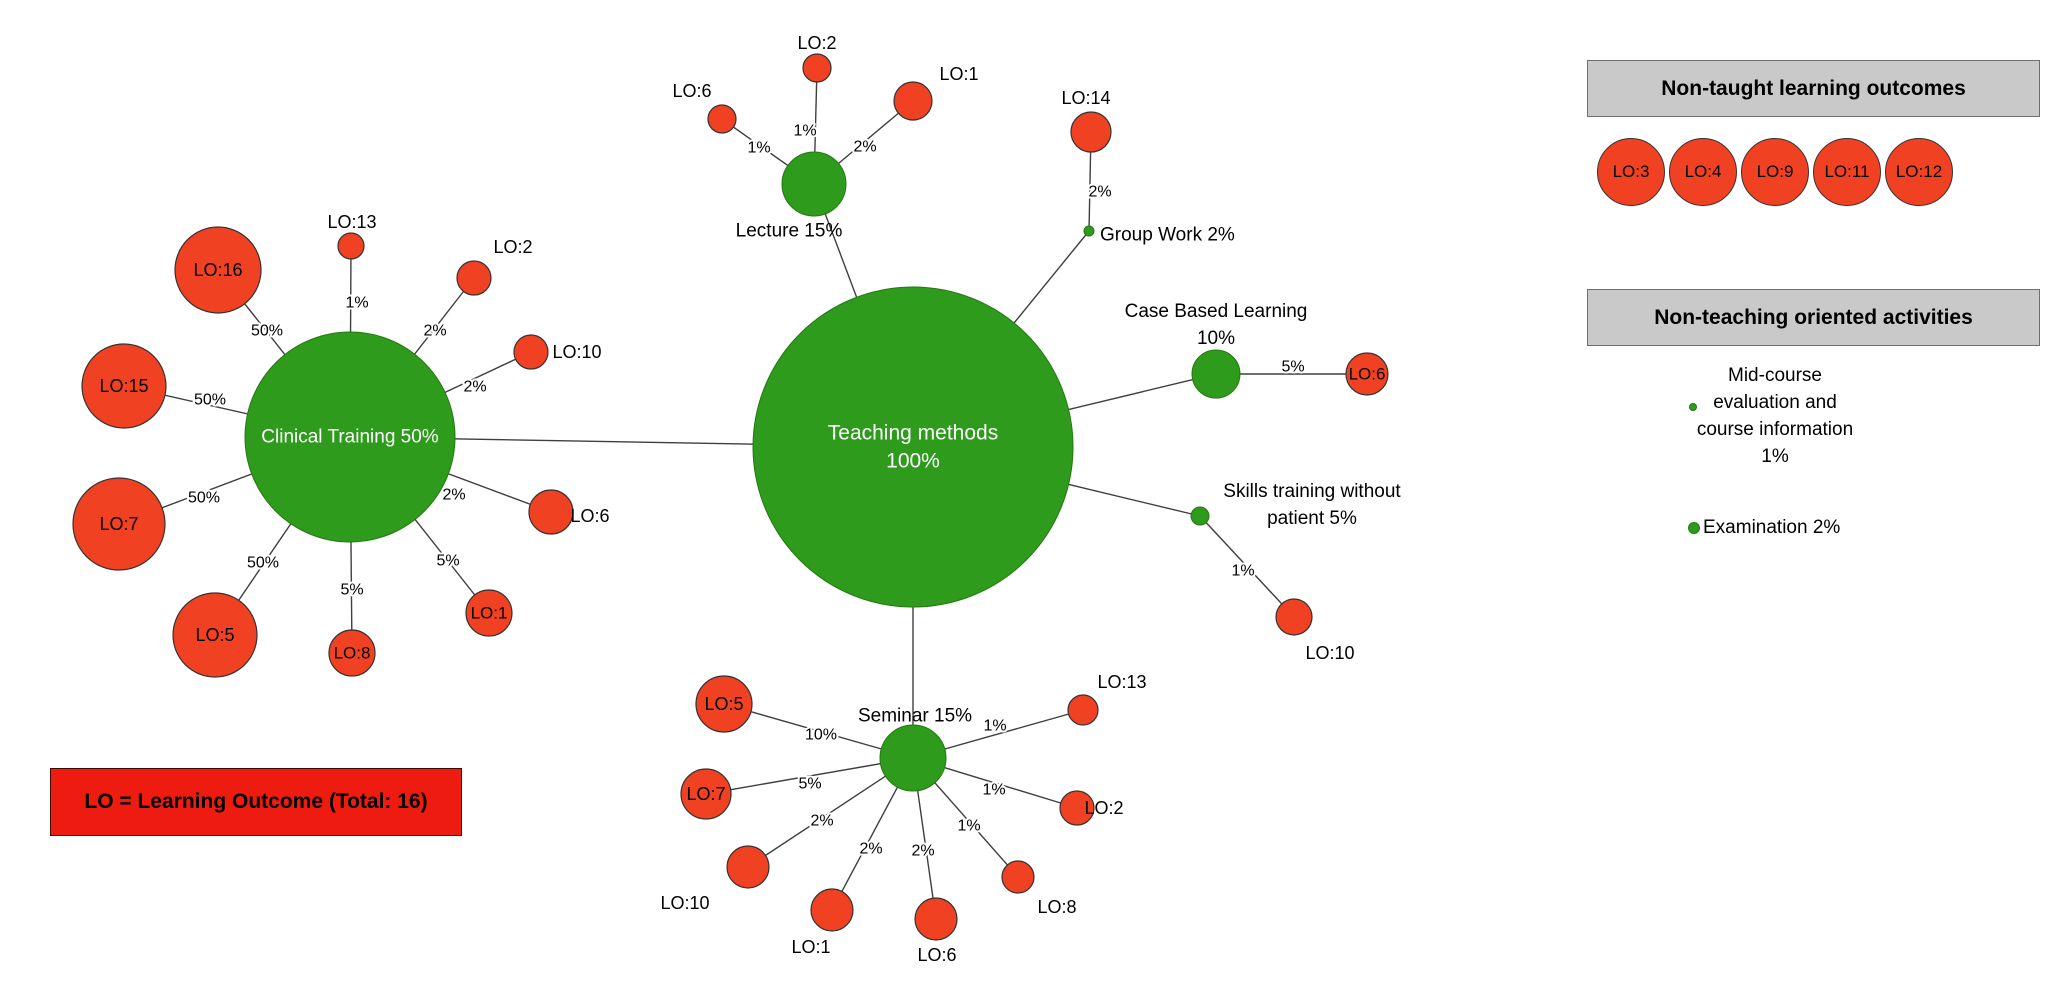 This screenshot has width=2059, height=1001. What do you see at coordinates (267, 331) in the screenshot?
I see `edge-label-clinical-c16: 50%` at bounding box center [267, 331].